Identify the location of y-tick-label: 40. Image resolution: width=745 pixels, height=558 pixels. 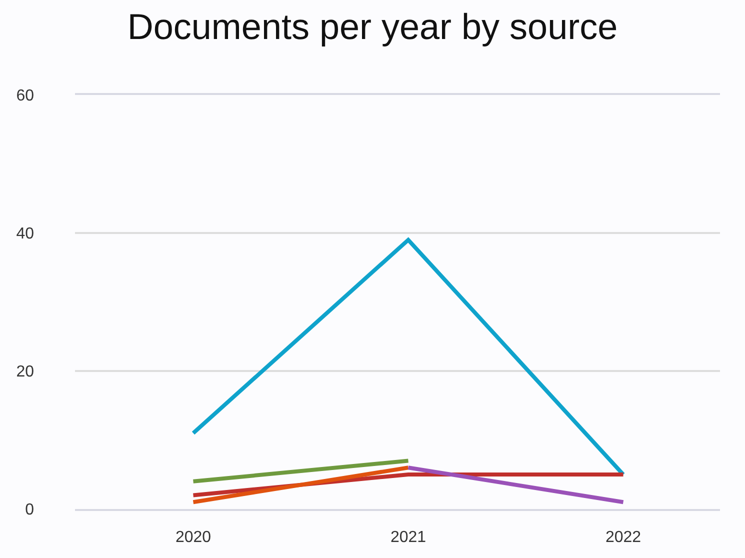
(25, 234).